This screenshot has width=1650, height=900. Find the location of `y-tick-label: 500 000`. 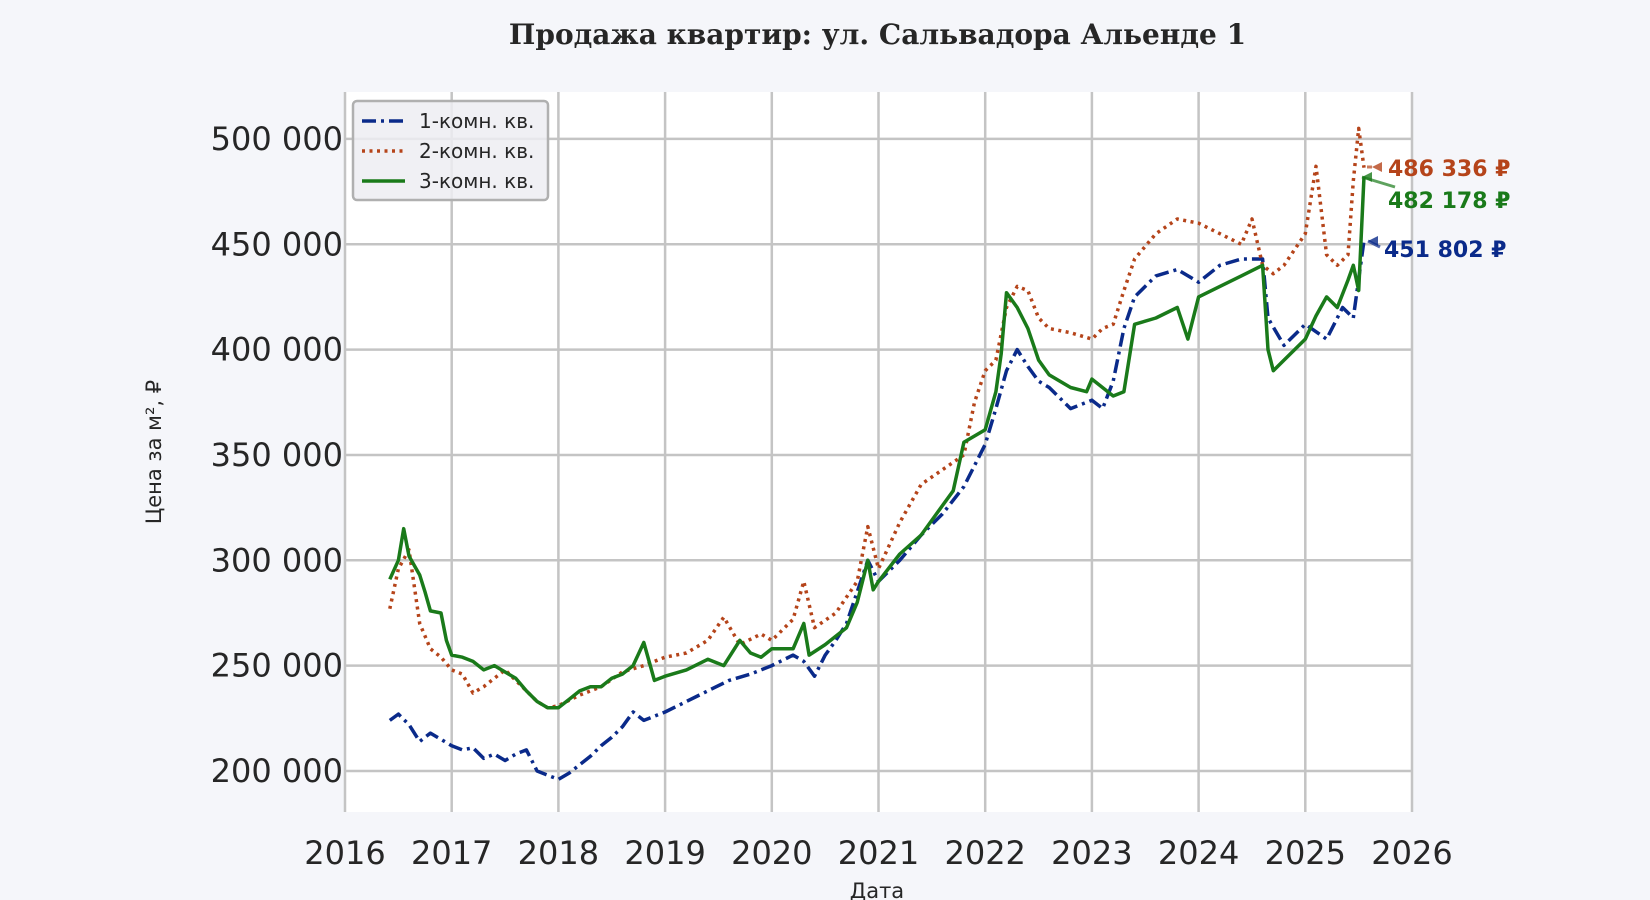

y-tick-label: 500 000 is located at coordinates (277, 139).